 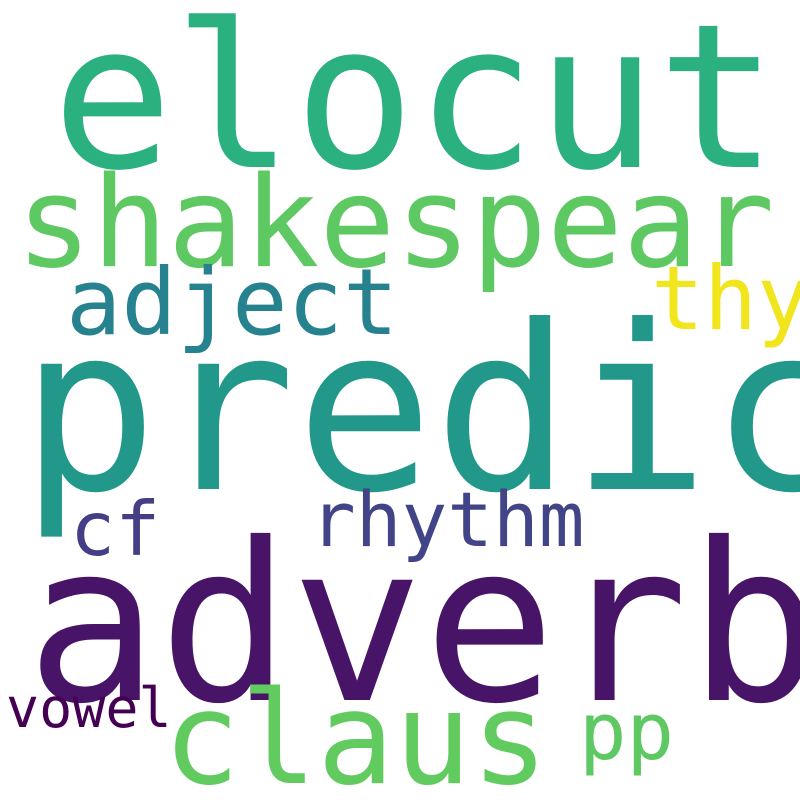 What do you see at coordinates (627, 732) in the screenshot?
I see `word-pp: pp` at bounding box center [627, 732].